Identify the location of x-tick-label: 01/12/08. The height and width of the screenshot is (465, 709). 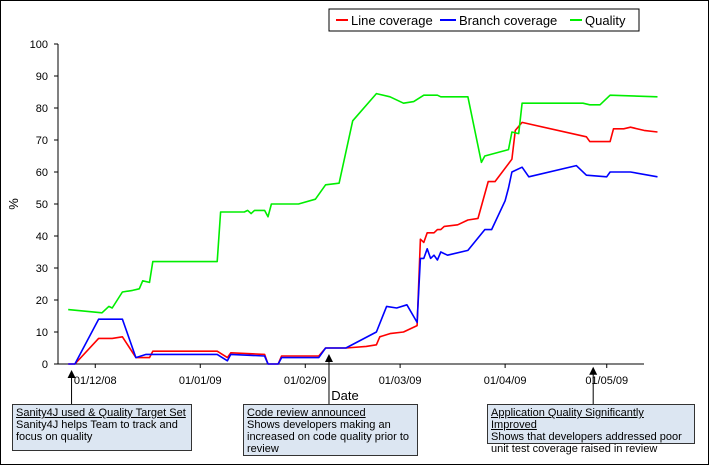
(95, 381).